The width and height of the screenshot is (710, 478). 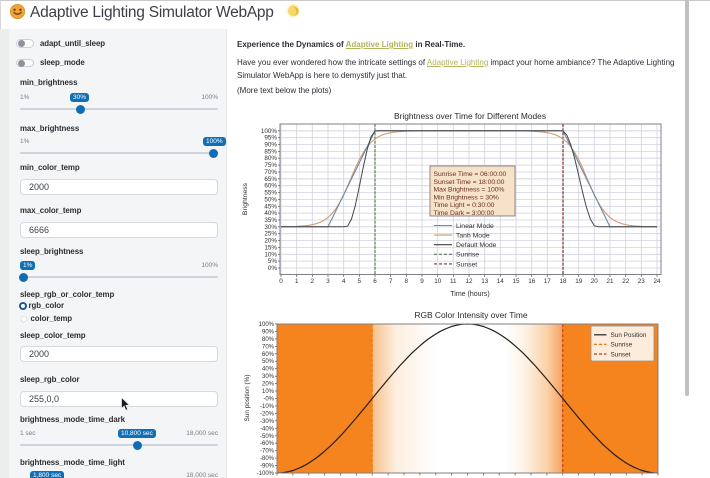 I want to click on svg-text: -100%, so click(x=266, y=474).